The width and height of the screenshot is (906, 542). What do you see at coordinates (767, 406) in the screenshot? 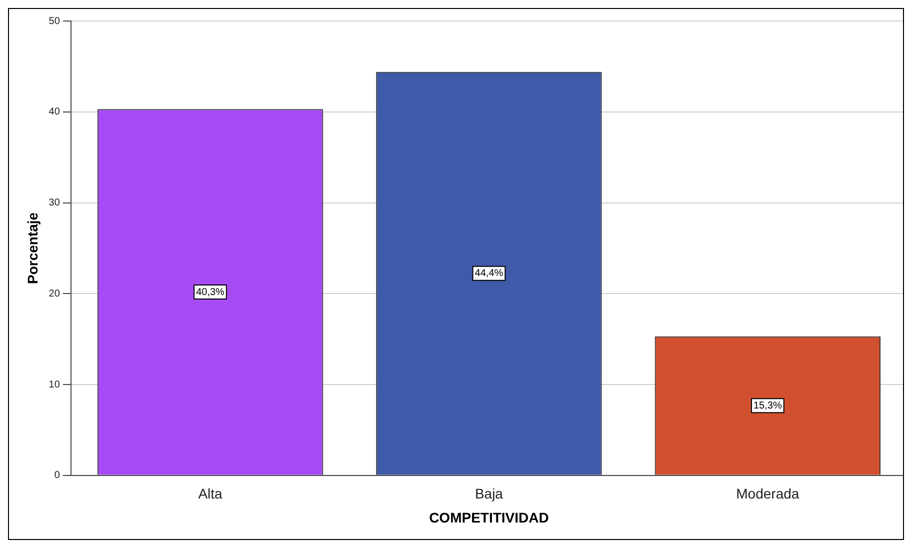
I see `data-label: 15,3%` at bounding box center [767, 406].